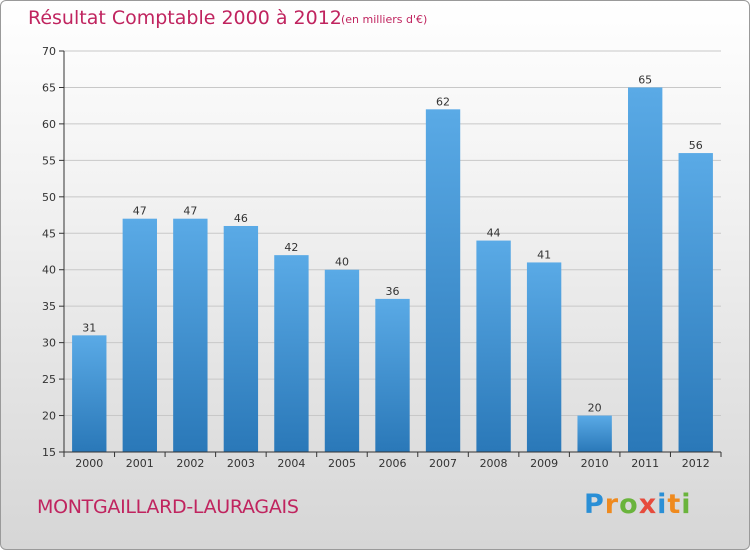 The image size is (750, 550). What do you see at coordinates (49, 452) in the screenshot?
I see `y-tick-label: 15` at bounding box center [49, 452].